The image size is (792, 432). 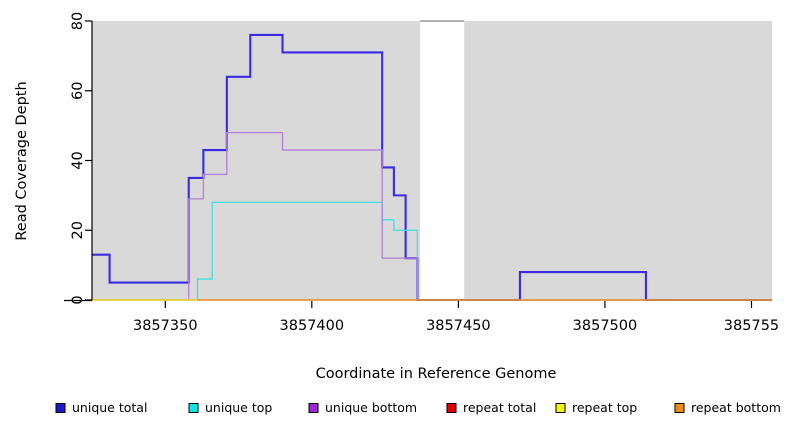 I want to click on x-tick-label: 3857450, so click(x=458, y=326).